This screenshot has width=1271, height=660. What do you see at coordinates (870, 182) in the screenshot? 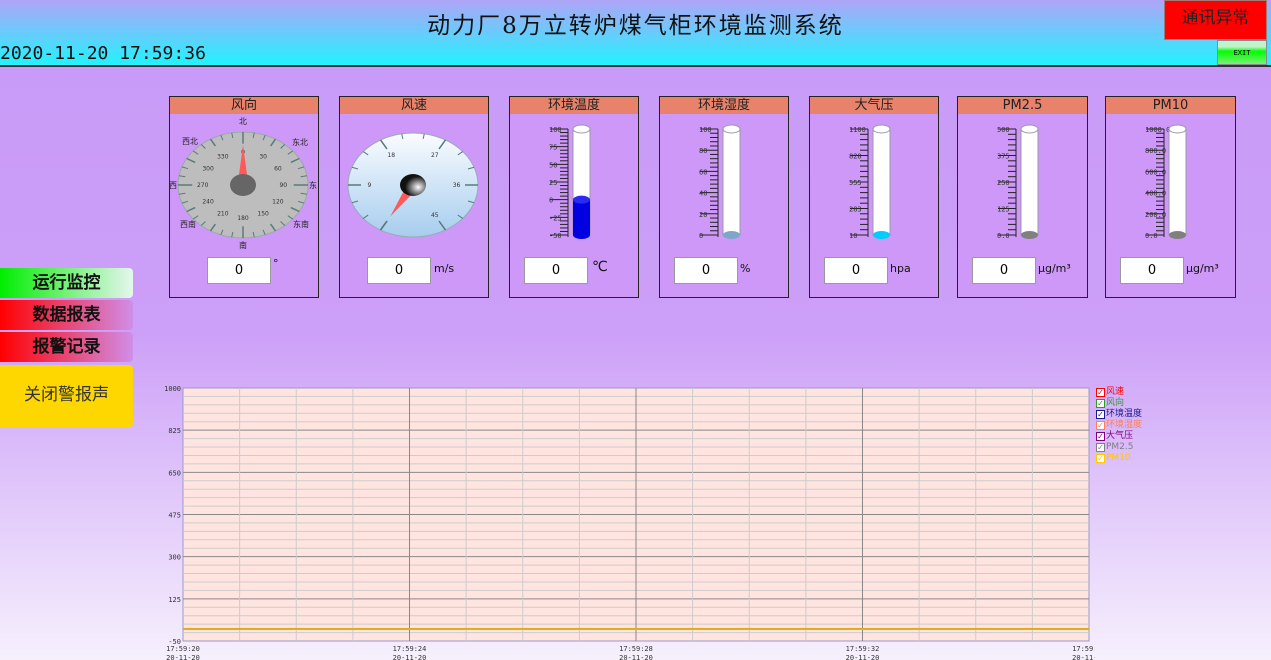
I see `thermometer-gauge: 1100 828 555 283 10` at bounding box center [870, 182].